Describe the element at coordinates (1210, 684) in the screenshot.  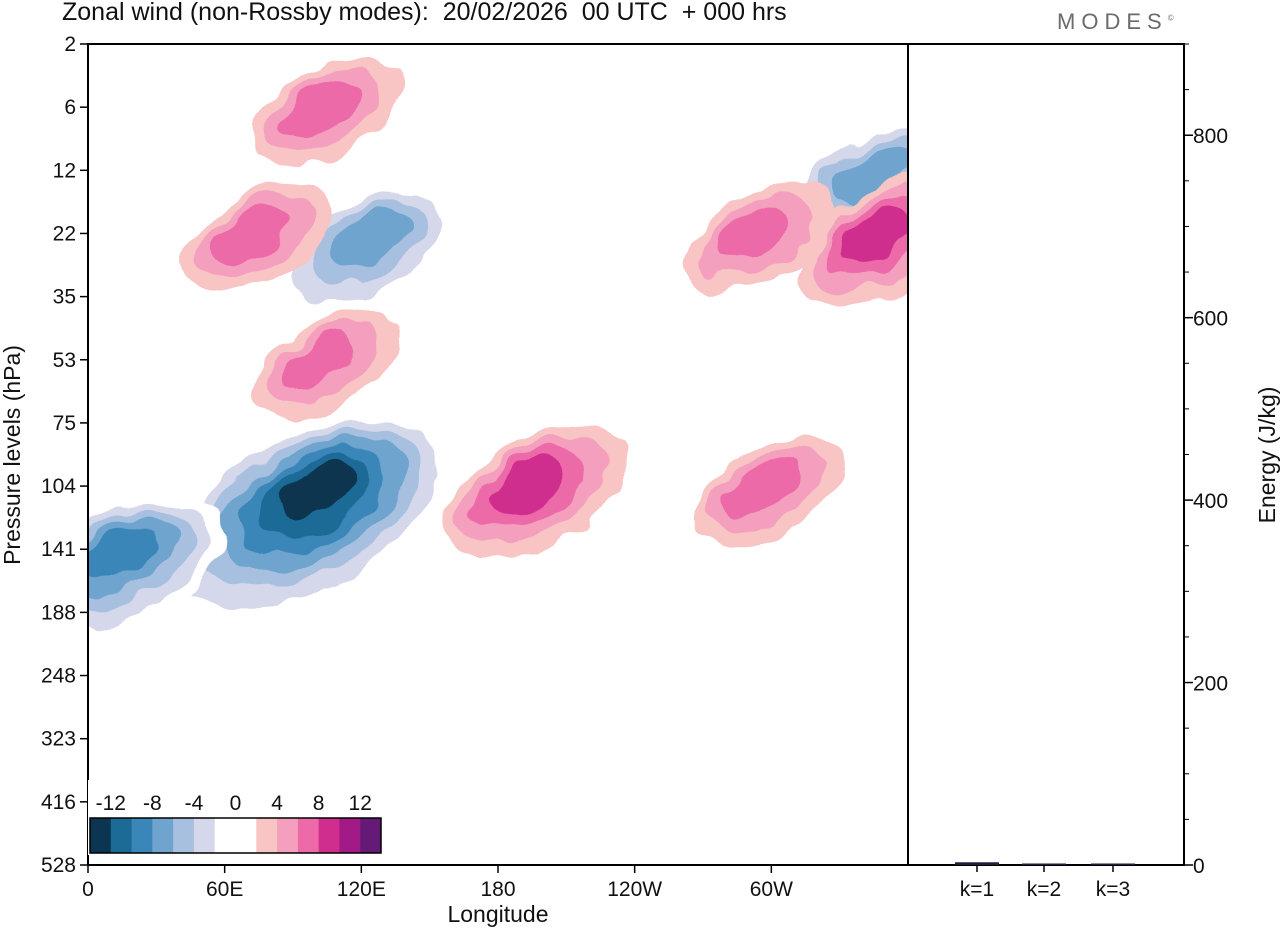
I see `energy-tick-label: 200` at that location.